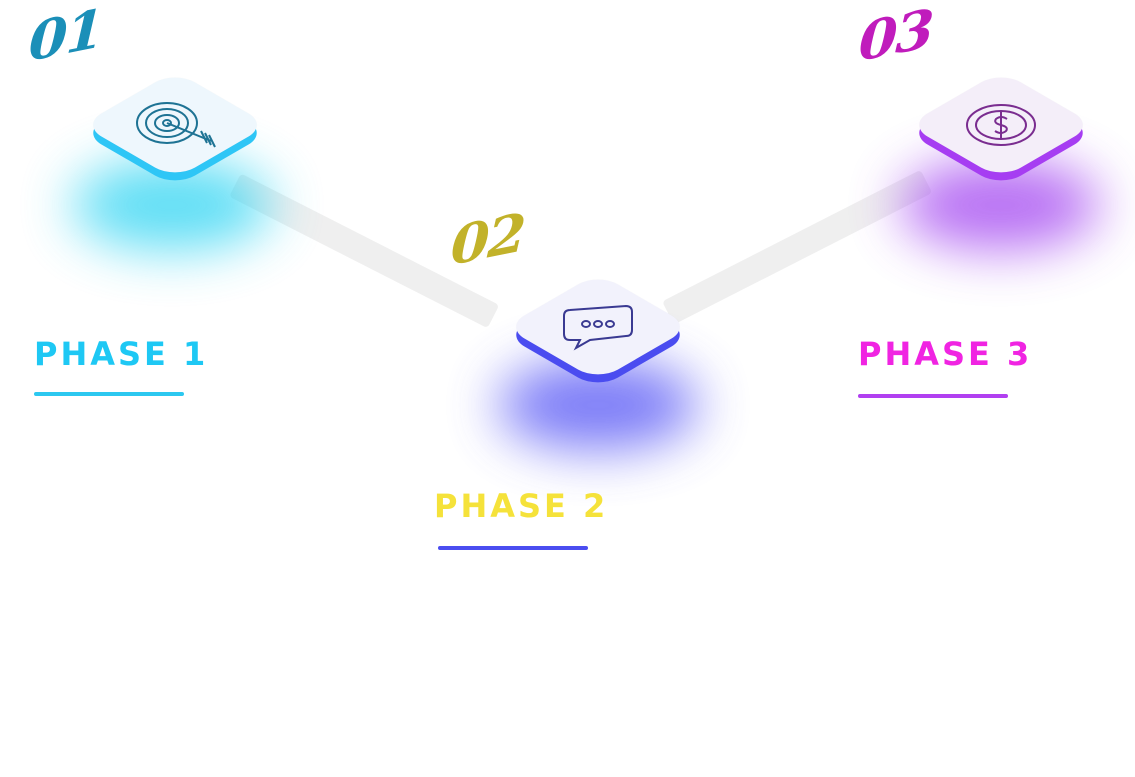 The height and width of the screenshot is (777, 1135). What do you see at coordinates (521, 506) in the screenshot?
I see `phase-2-label: PHASE 2` at bounding box center [521, 506].